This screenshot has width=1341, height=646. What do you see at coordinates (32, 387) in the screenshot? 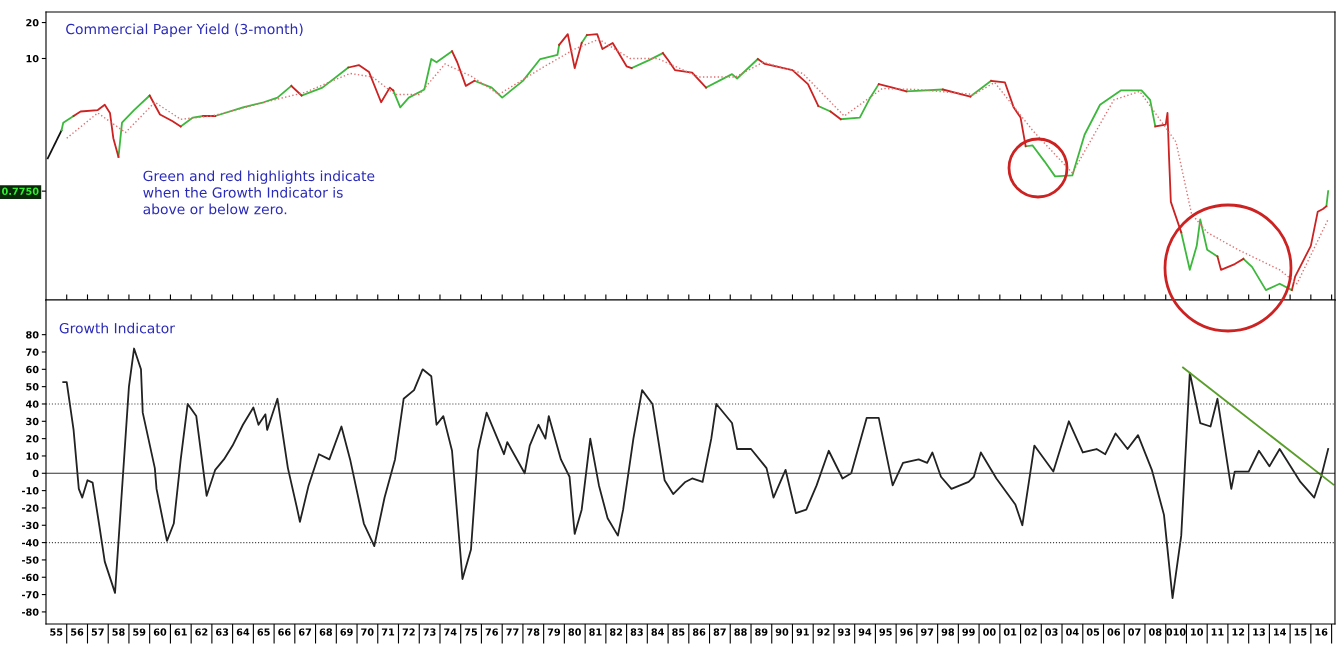
I see `y-tick-label: 50` at bounding box center [32, 387].